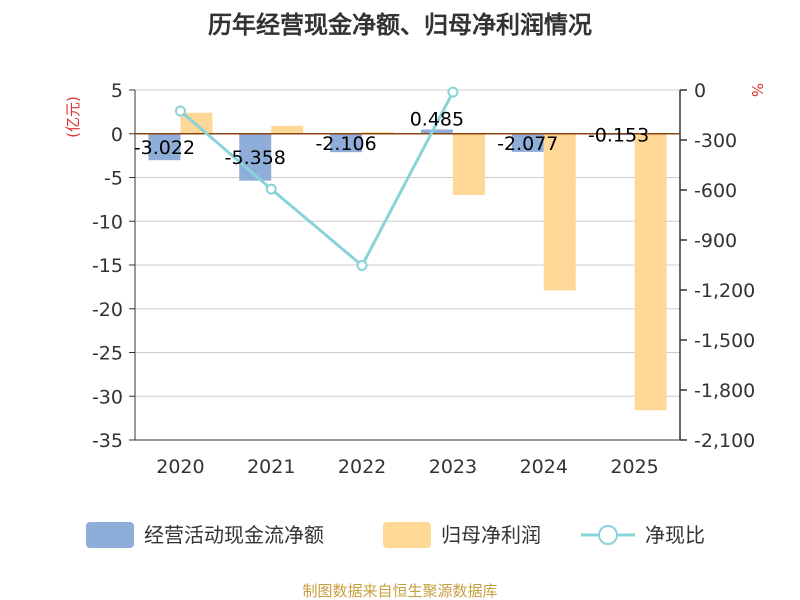  Describe the element at coordinates (717, 266) in the screenshot. I see `y-right-ticks: 0 -300 -600 -900 -1,200 -1,500 -1,800 -2,100` at that location.